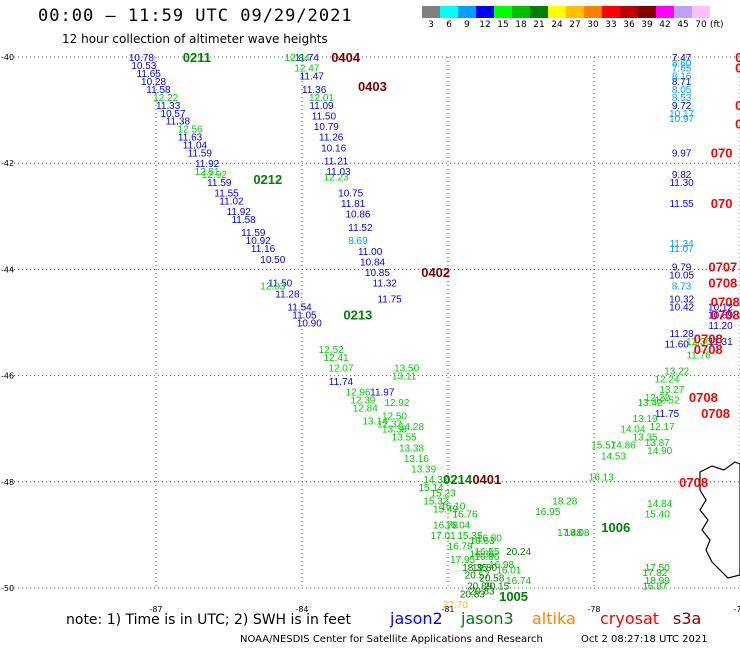 The width and height of the screenshot is (740, 650). I want to click on data-point-label: 8.05, so click(682, 90).